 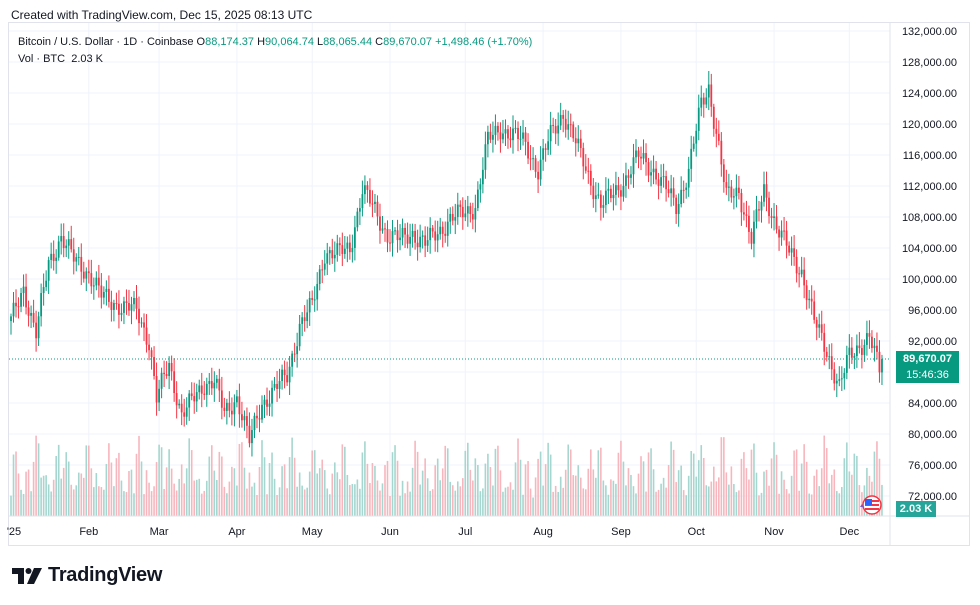 What do you see at coordinates (433, 532) in the screenshot?
I see `time-axis: '25 Feb Mar Apr May Jun Jul Aug Sep Oct Nov Dec` at bounding box center [433, 532].